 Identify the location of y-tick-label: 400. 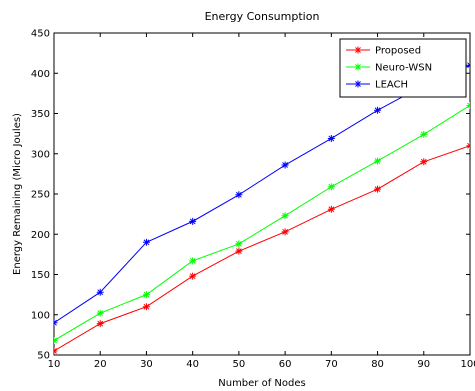
(40, 74).